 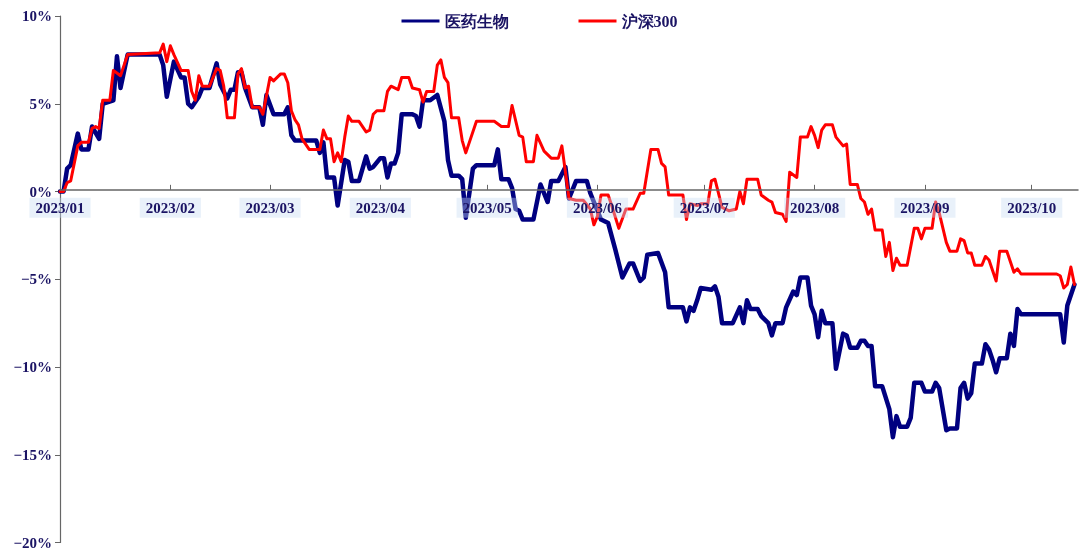 I want to click on x-tick-label: 2023/04, so click(x=380, y=208).